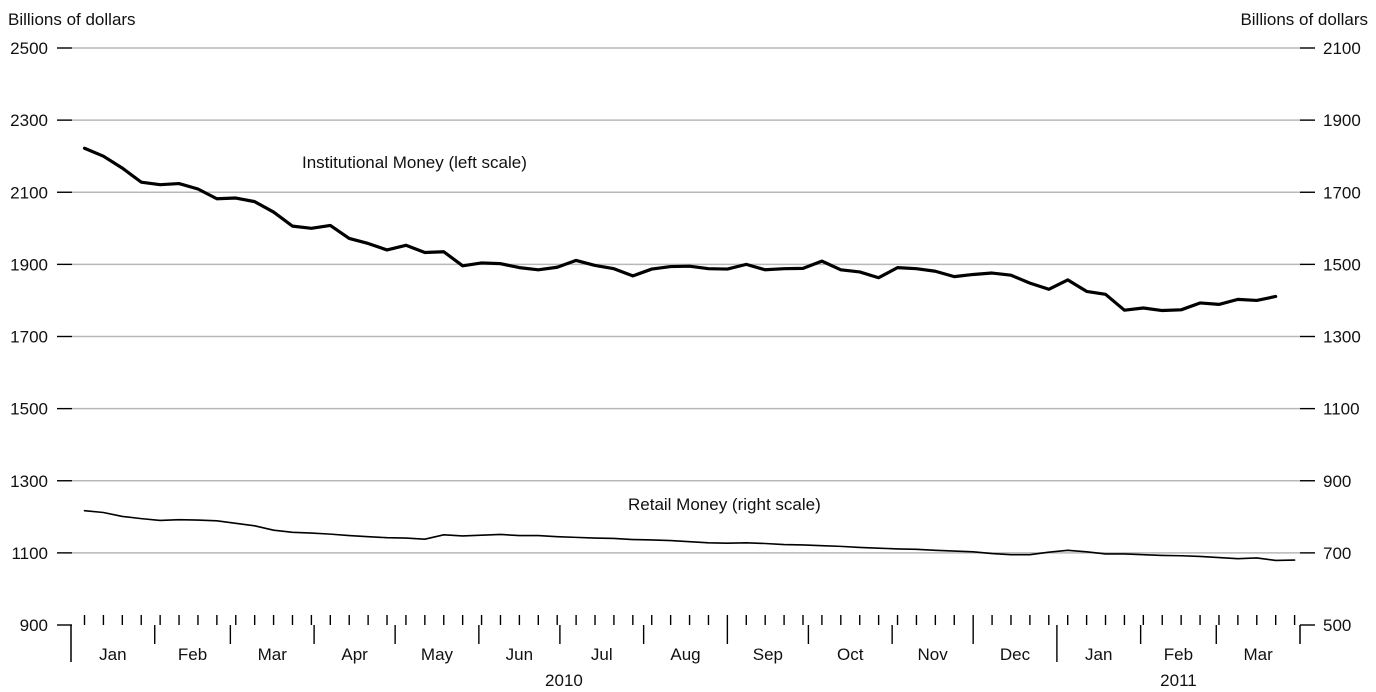 This screenshot has height=692, width=1376. Describe the element at coordinates (685, 654) in the screenshot. I see `month-label: Aug` at that location.